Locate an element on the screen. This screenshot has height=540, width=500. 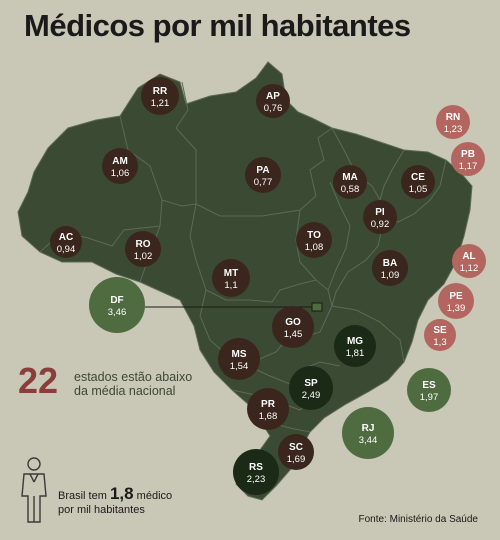
state-bubble-ap: AP0,76 is located at coordinates (273, 101).